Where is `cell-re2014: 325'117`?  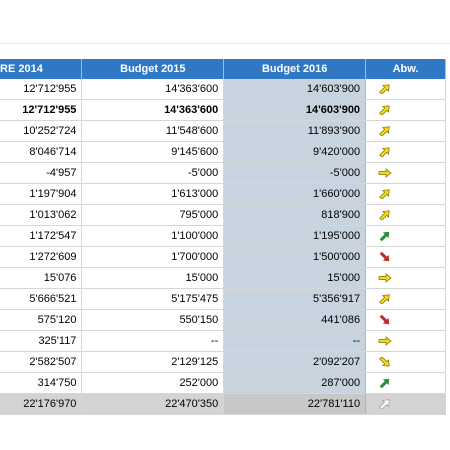 cell-re2014: 325'117 is located at coordinates (41, 341).